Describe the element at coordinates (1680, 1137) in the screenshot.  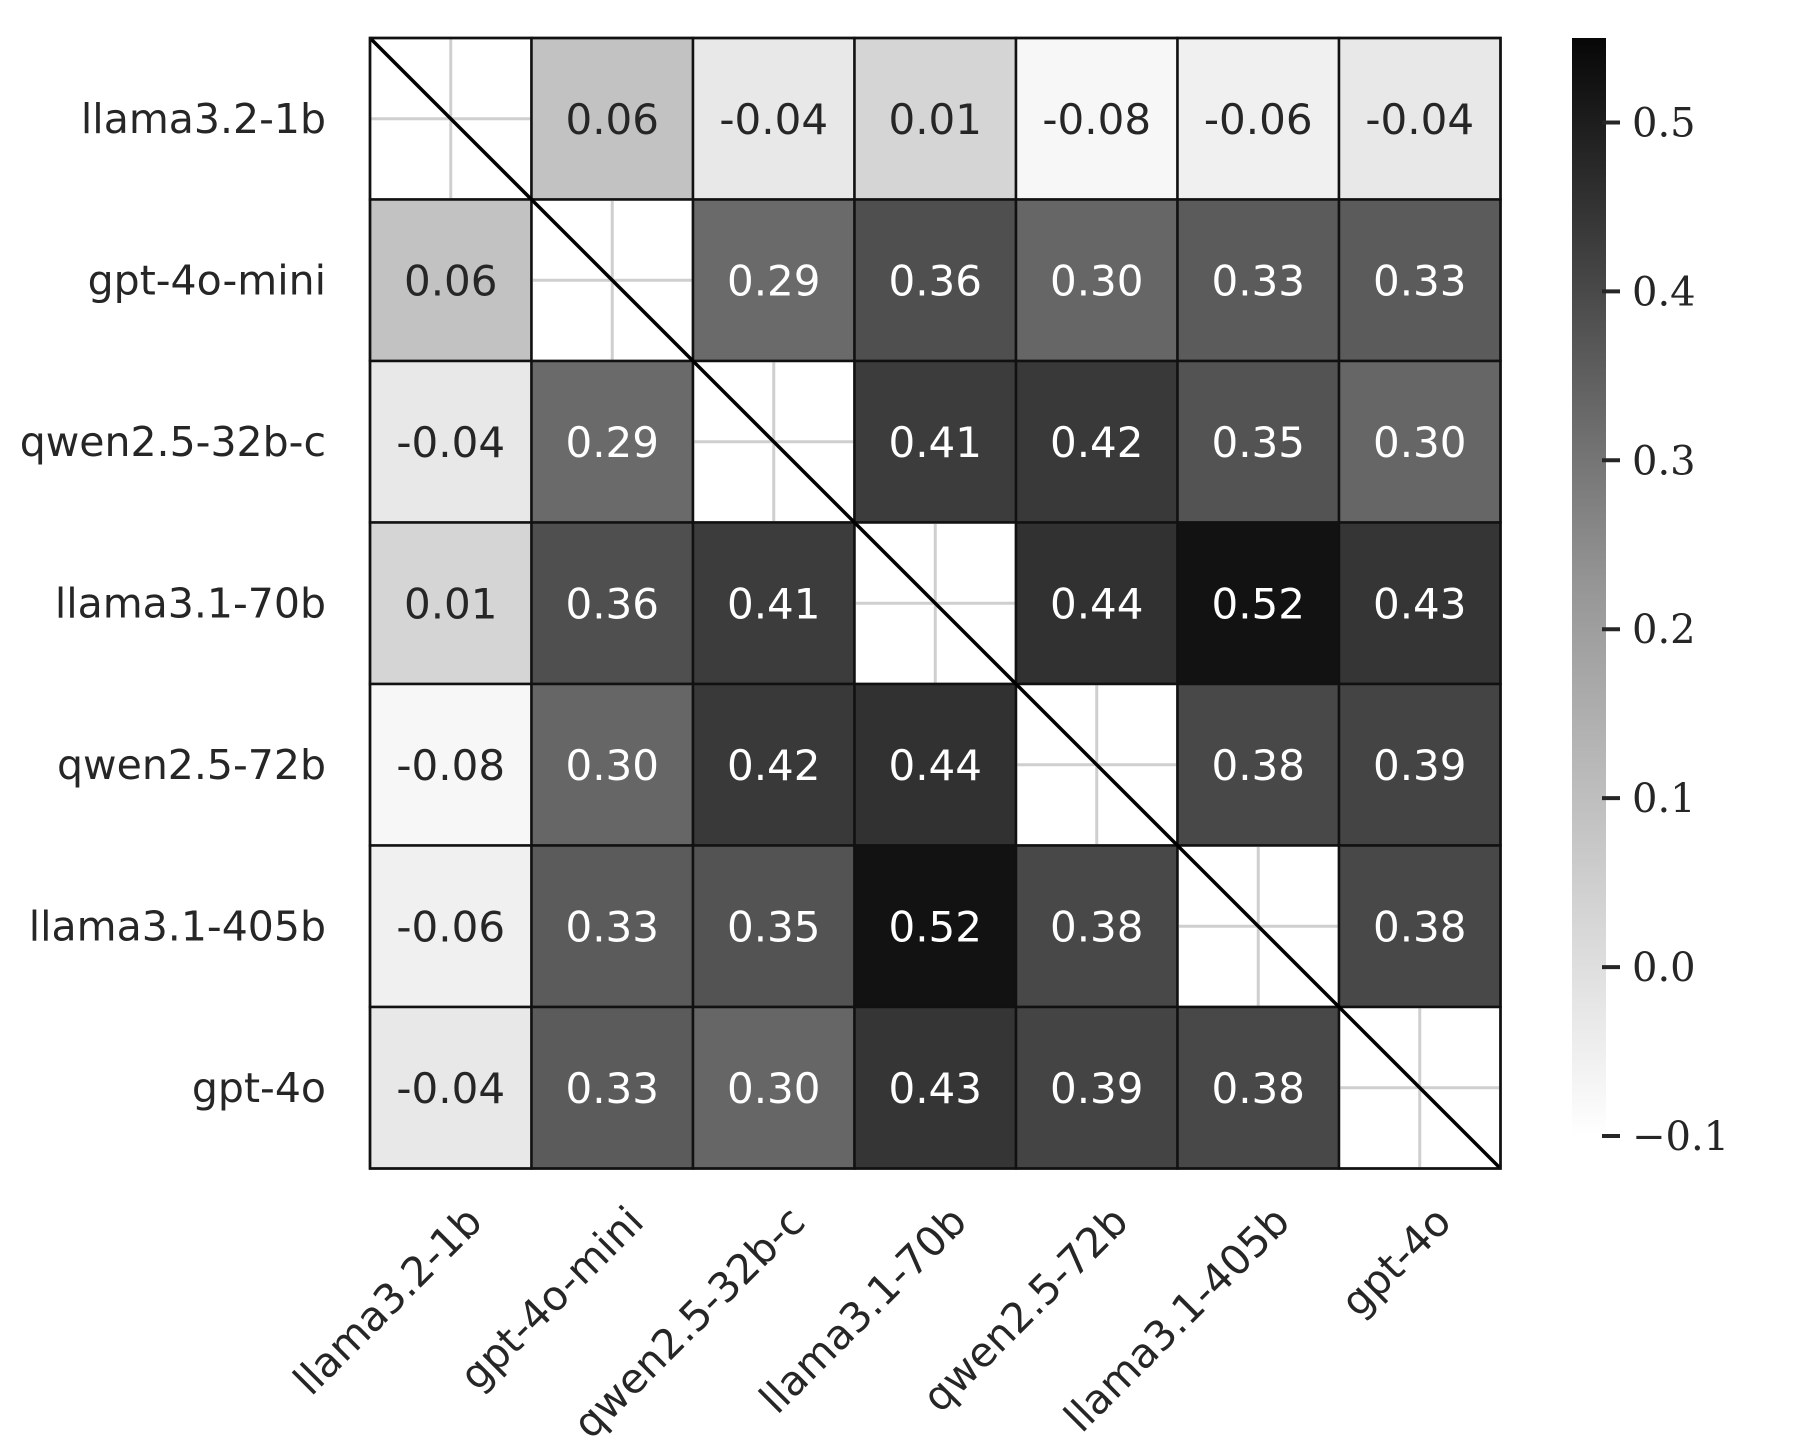
I see `colorbar-tick-label: −0.1` at that location.